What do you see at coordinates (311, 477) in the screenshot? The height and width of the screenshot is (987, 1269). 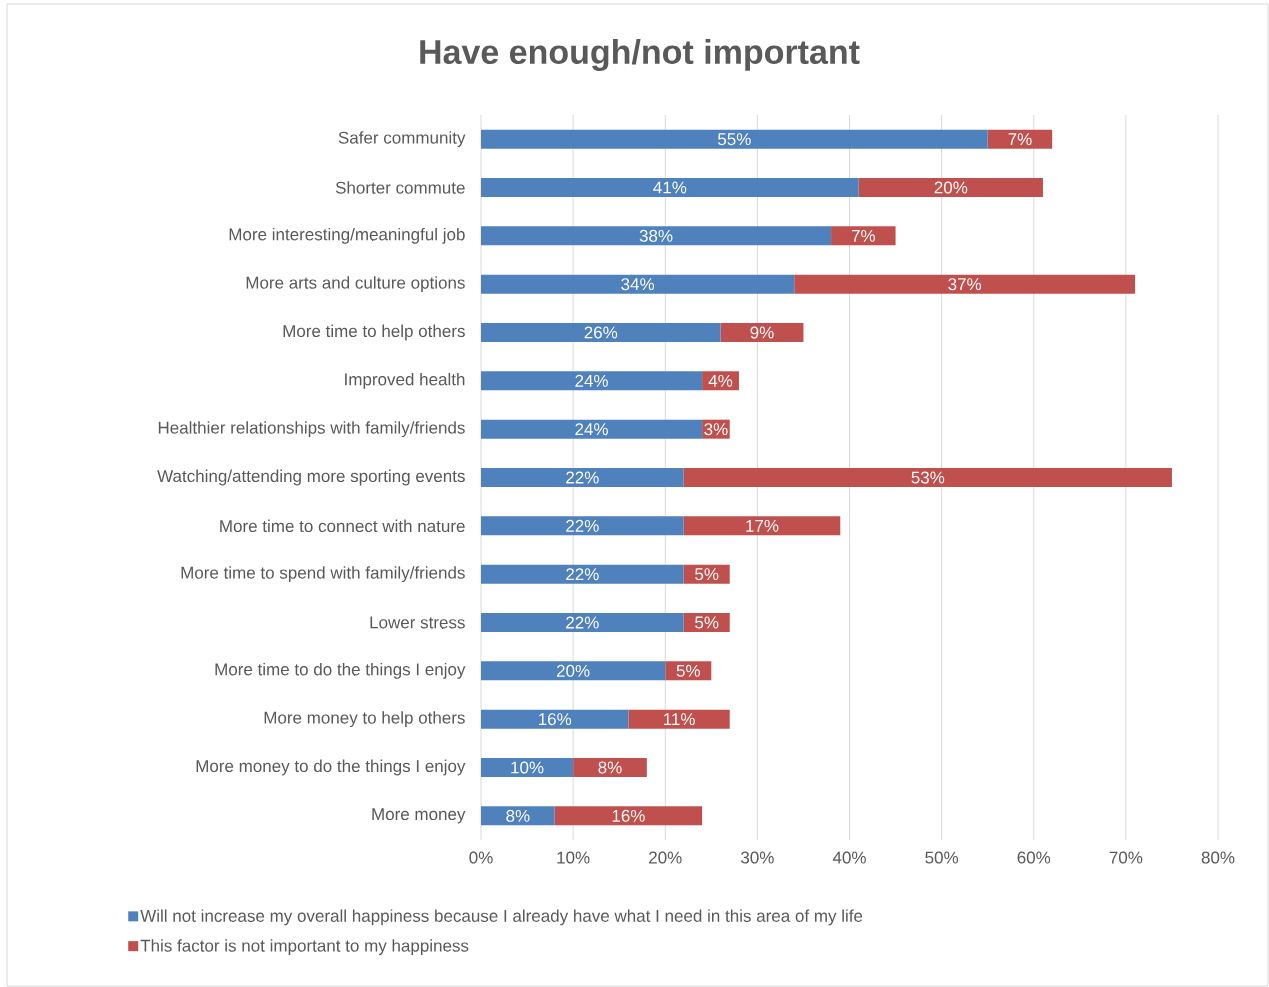 I see `y-tick-label: Watching/attending more sporting events` at bounding box center [311, 477].